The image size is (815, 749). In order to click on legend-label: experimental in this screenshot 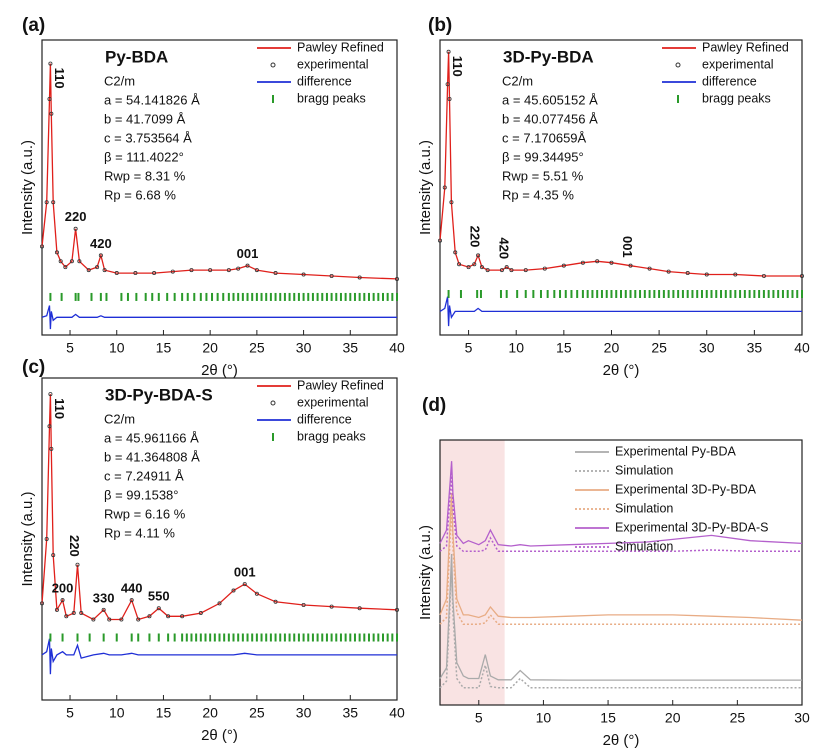, I will do `click(738, 64)`.